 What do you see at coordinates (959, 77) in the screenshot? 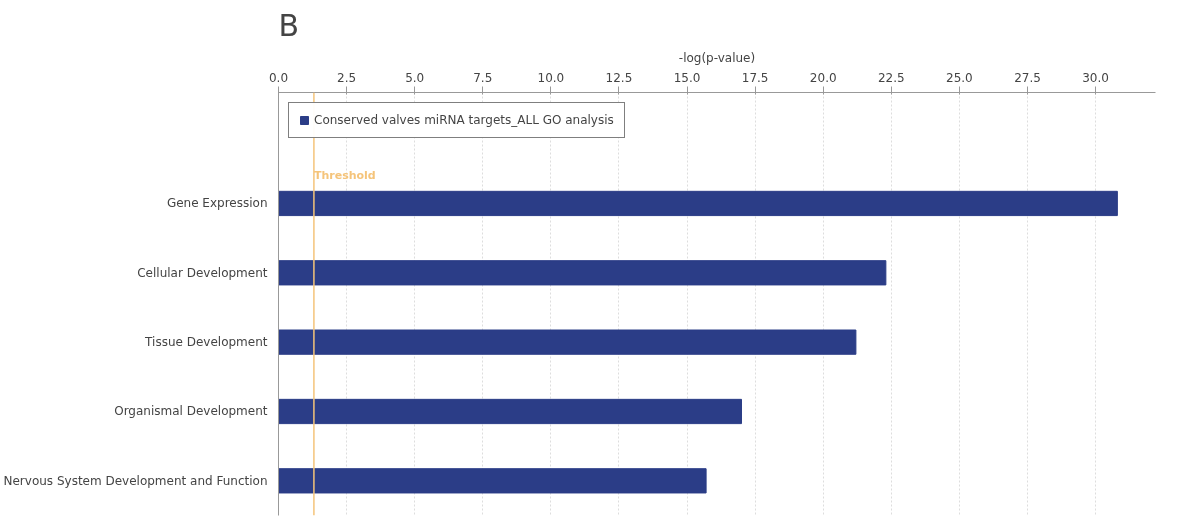
I see `x-tick-label: 25.0` at bounding box center [959, 77].